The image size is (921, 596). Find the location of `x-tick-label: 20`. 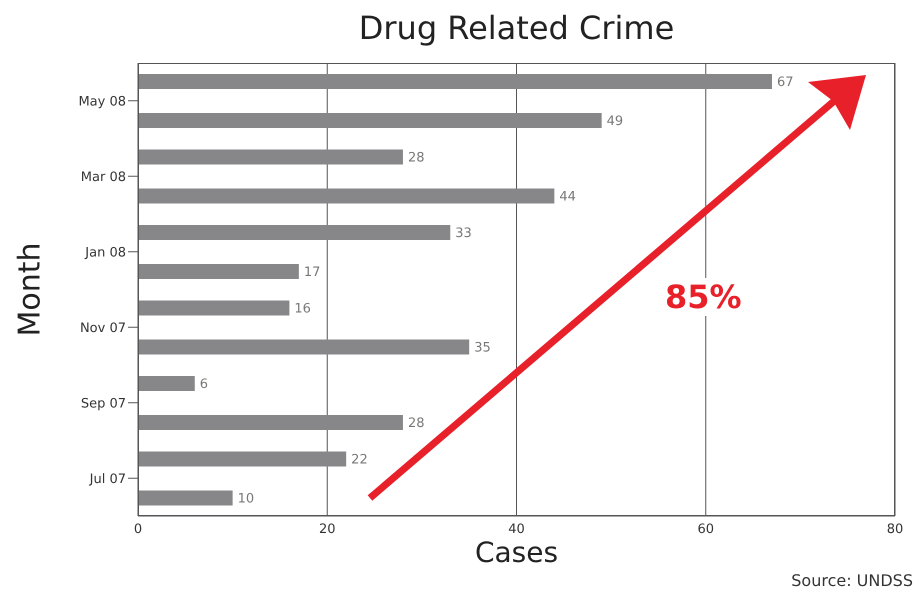

x-tick-label: 20 is located at coordinates (327, 530).